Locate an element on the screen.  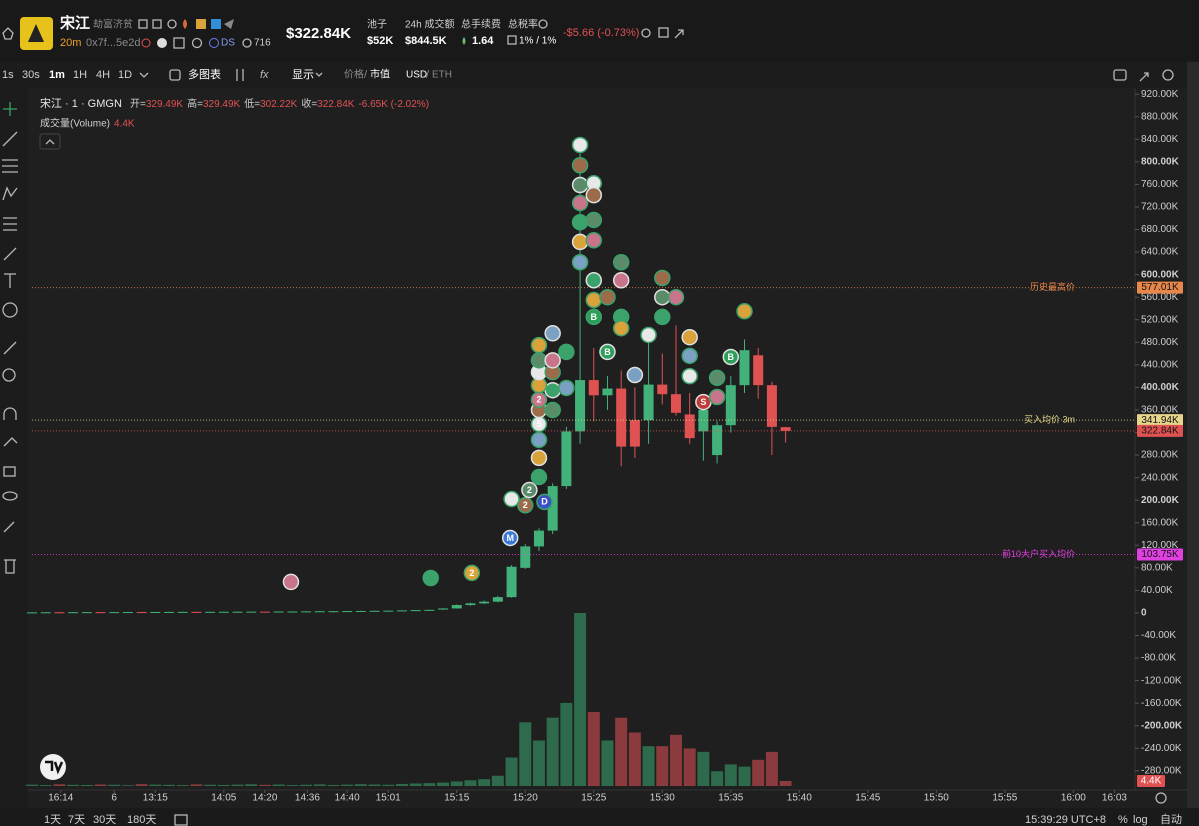
range: 30天 is located at coordinates (104, 820).